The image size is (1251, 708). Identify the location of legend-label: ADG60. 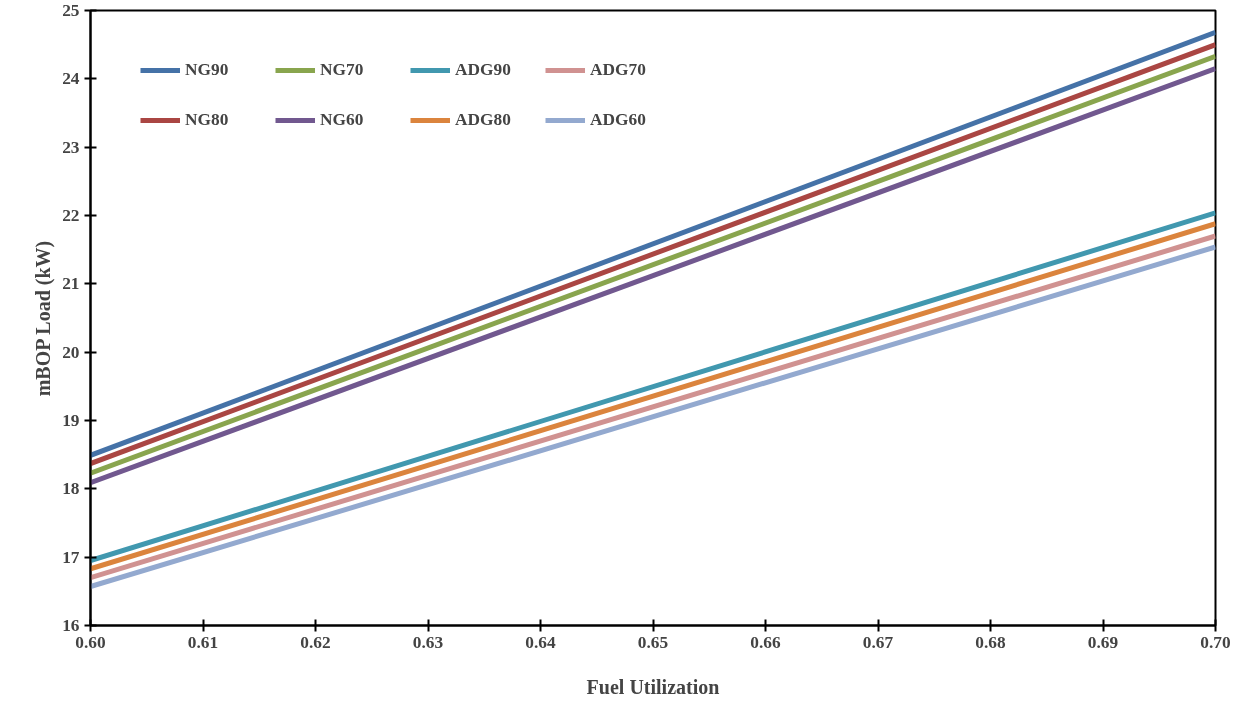
(618, 120).